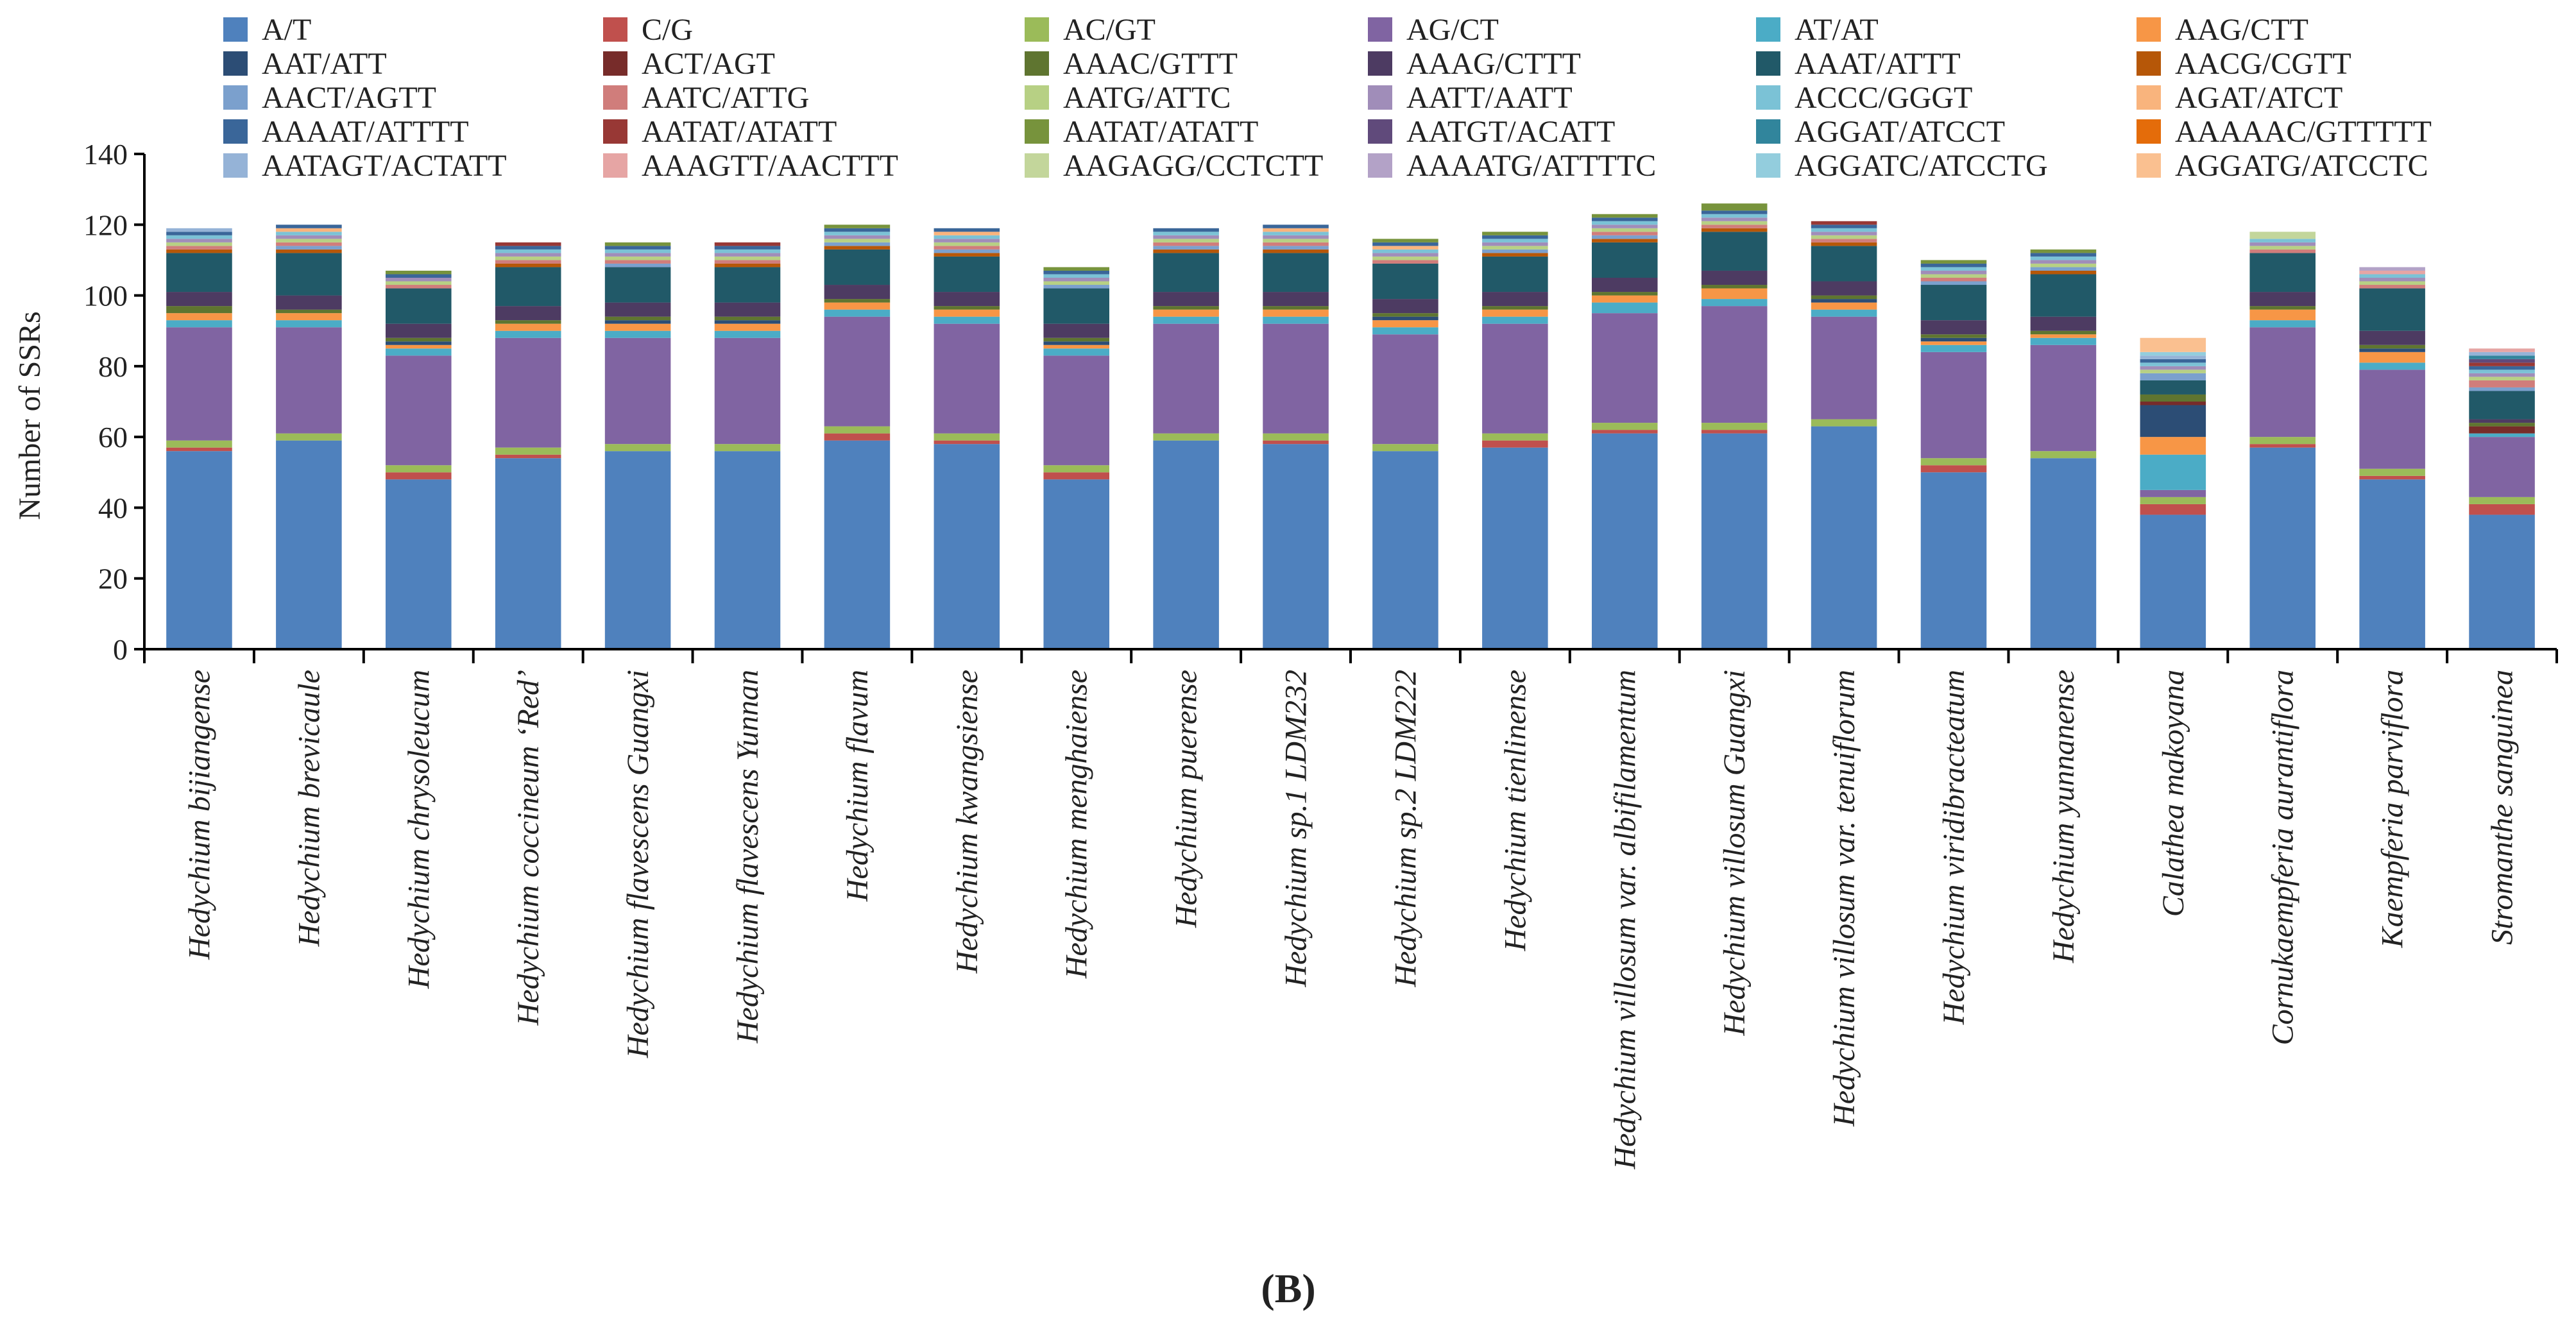 The height and width of the screenshot is (1333, 2576). What do you see at coordinates (2303, 132) in the screenshot?
I see `legend-label-23: AAAAAC/GTTTTT` at bounding box center [2303, 132].